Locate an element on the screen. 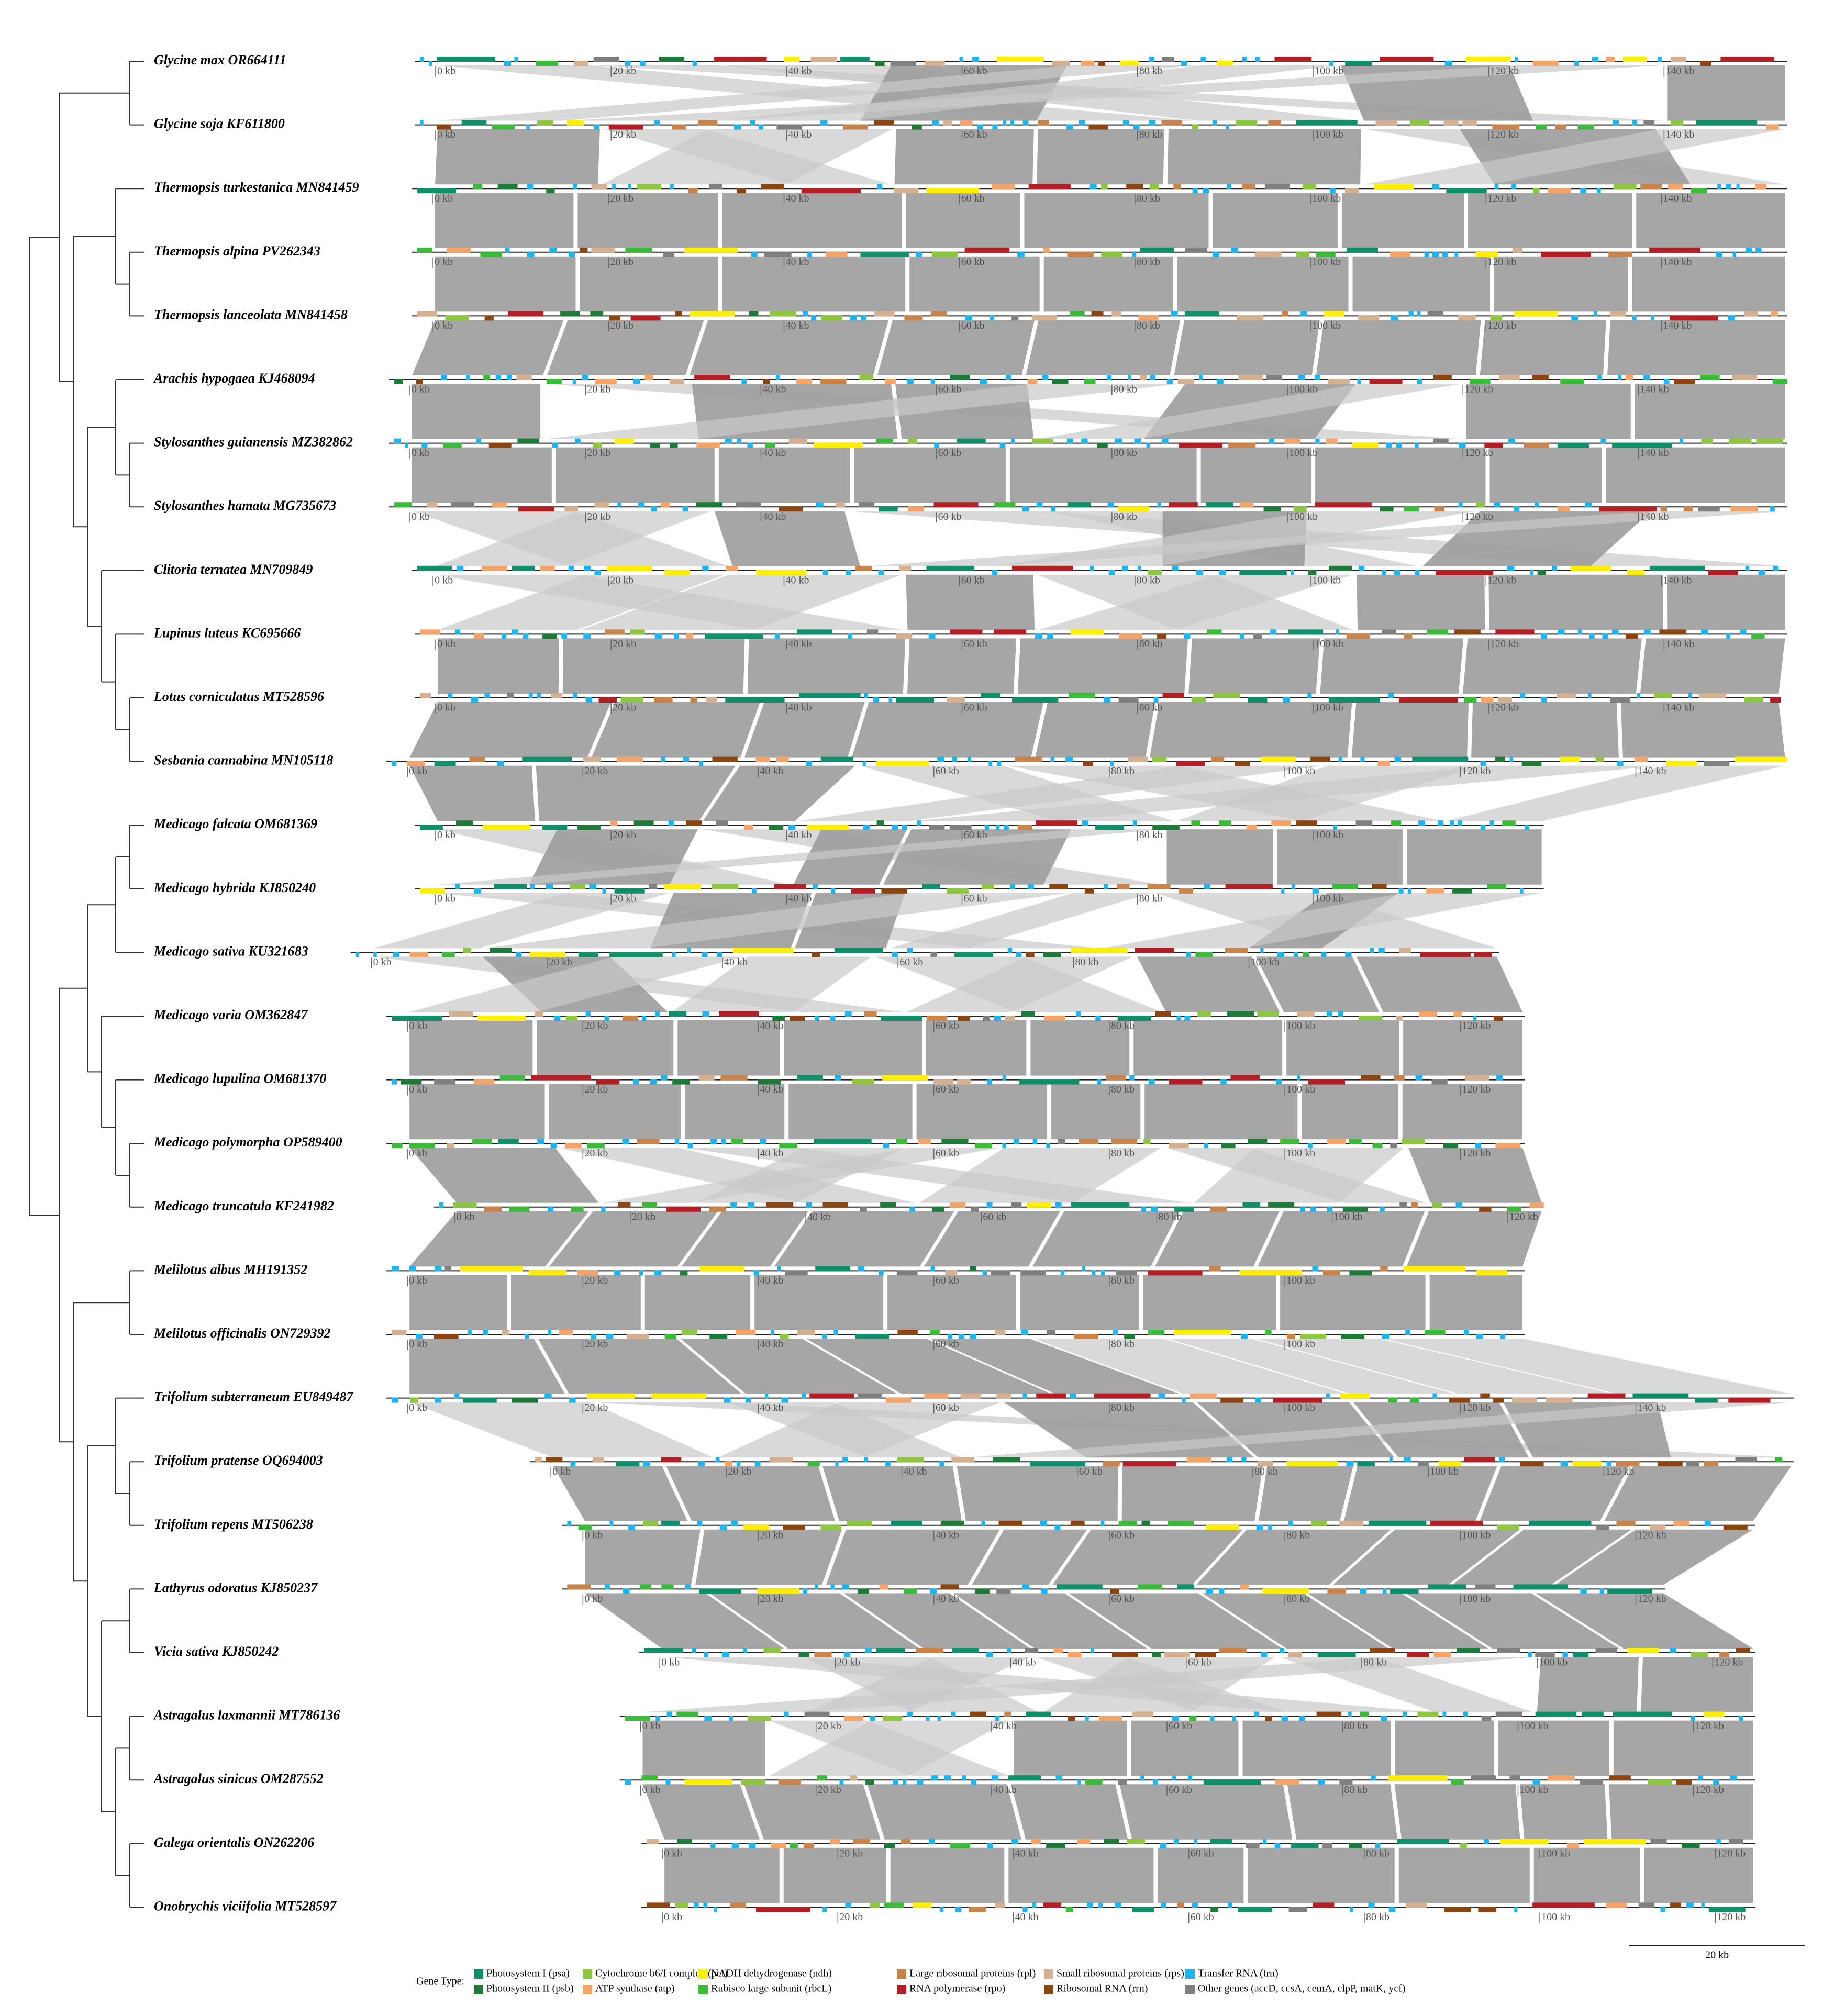 The image size is (1823, 2016). genome-track: 0 kb 20 kb 40 kb 60 kb 80 kb 100 kb 120 kb is located at coordinates (1114, 1594).